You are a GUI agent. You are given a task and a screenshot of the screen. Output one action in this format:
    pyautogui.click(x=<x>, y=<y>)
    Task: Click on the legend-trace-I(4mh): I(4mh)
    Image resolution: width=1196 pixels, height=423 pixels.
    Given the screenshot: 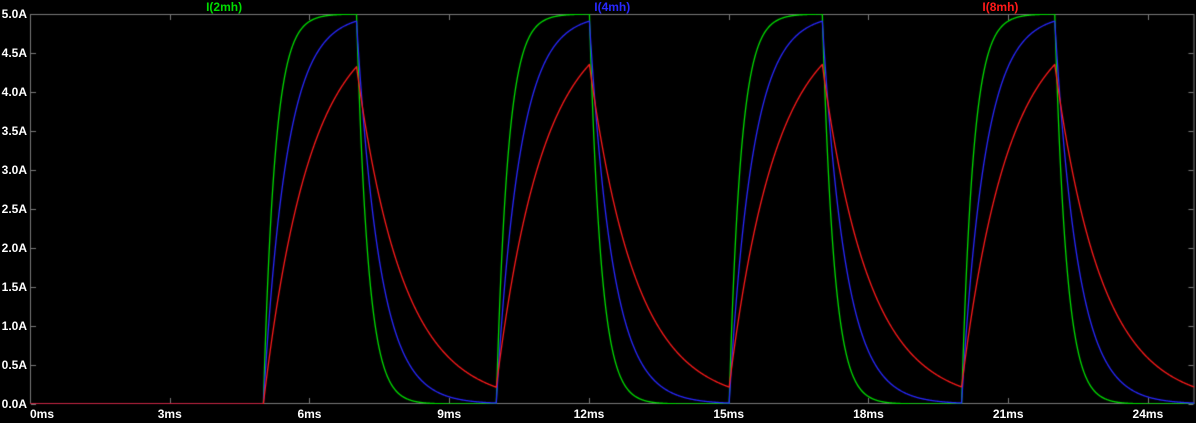 What is the action you would take?
    pyautogui.click(x=612, y=7)
    